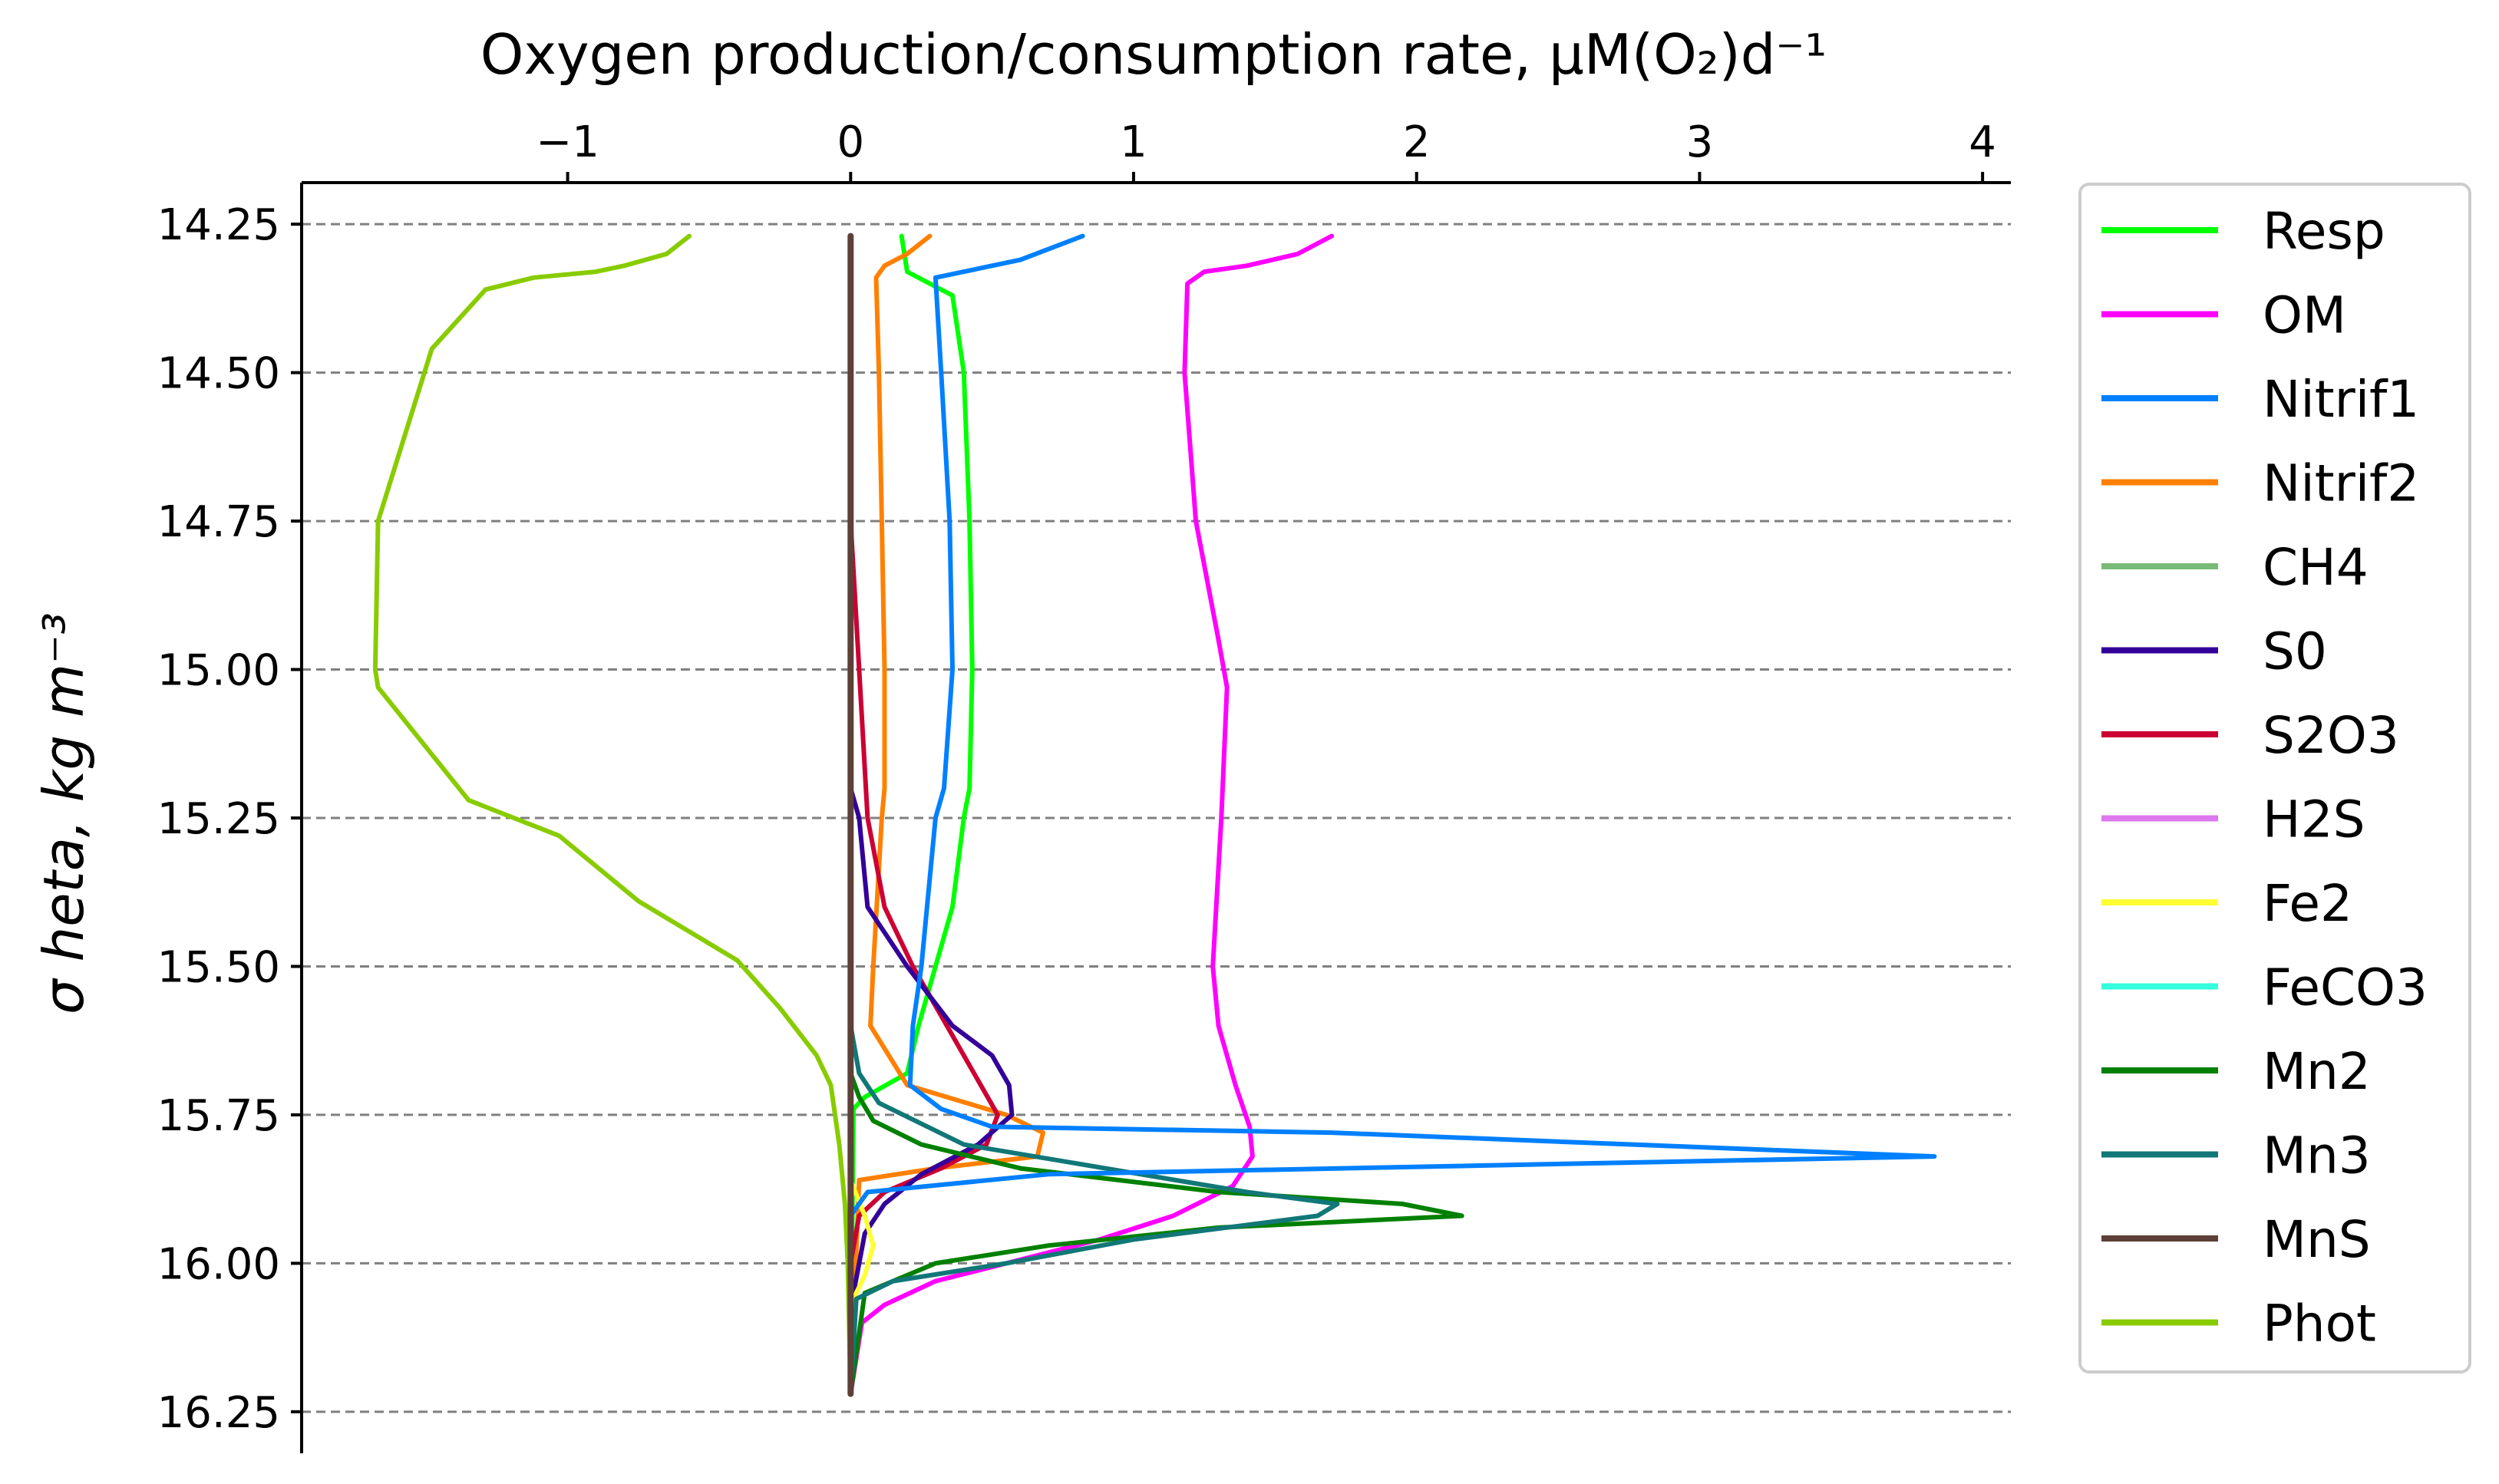 The image size is (2499, 1484). Describe the element at coordinates (218, 671) in the screenshot. I see `y-tick-label: 15.00` at that location.